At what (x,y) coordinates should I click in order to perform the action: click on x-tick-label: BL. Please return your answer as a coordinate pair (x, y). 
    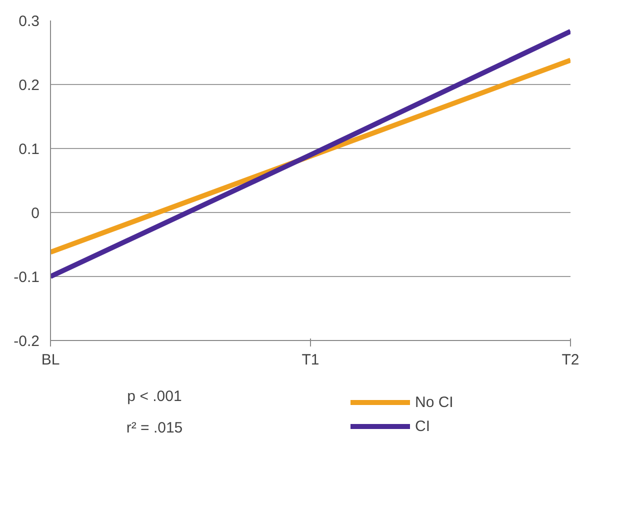
    Looking at the image, I should click on (50, 360).